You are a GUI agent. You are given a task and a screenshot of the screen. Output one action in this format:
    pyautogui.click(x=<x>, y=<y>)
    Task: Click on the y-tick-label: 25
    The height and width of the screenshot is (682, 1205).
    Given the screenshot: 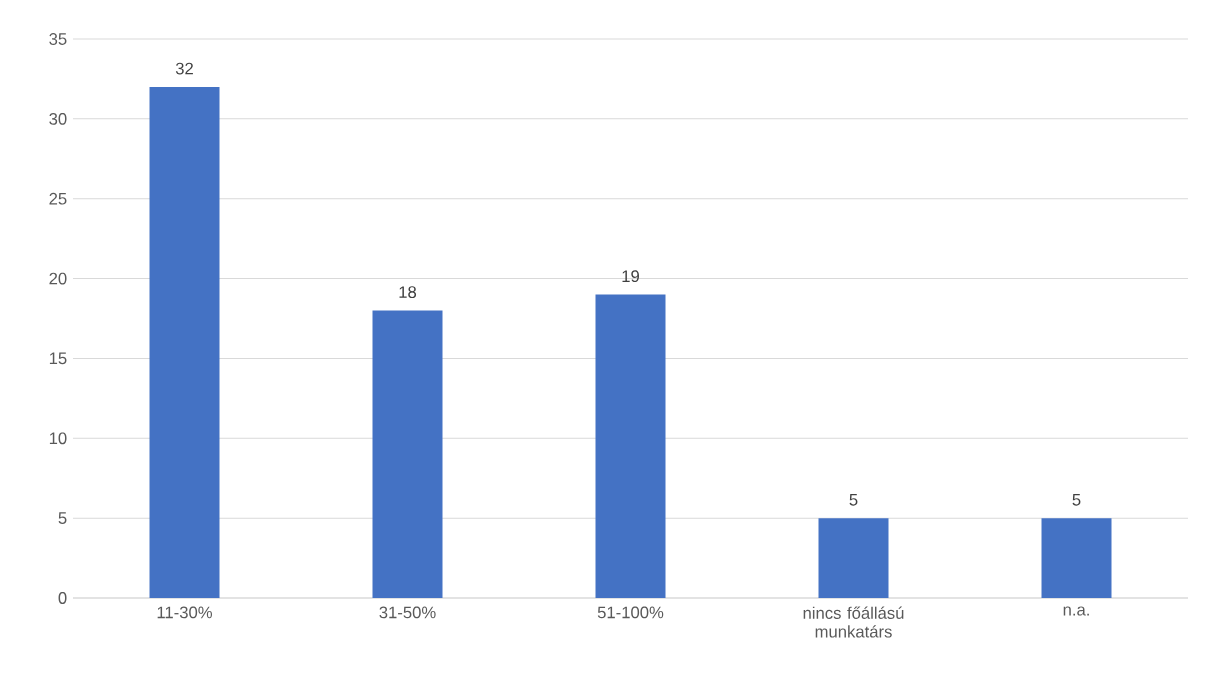 What is the action you would take?
    pyautogui.click(x=58, y=198)
    